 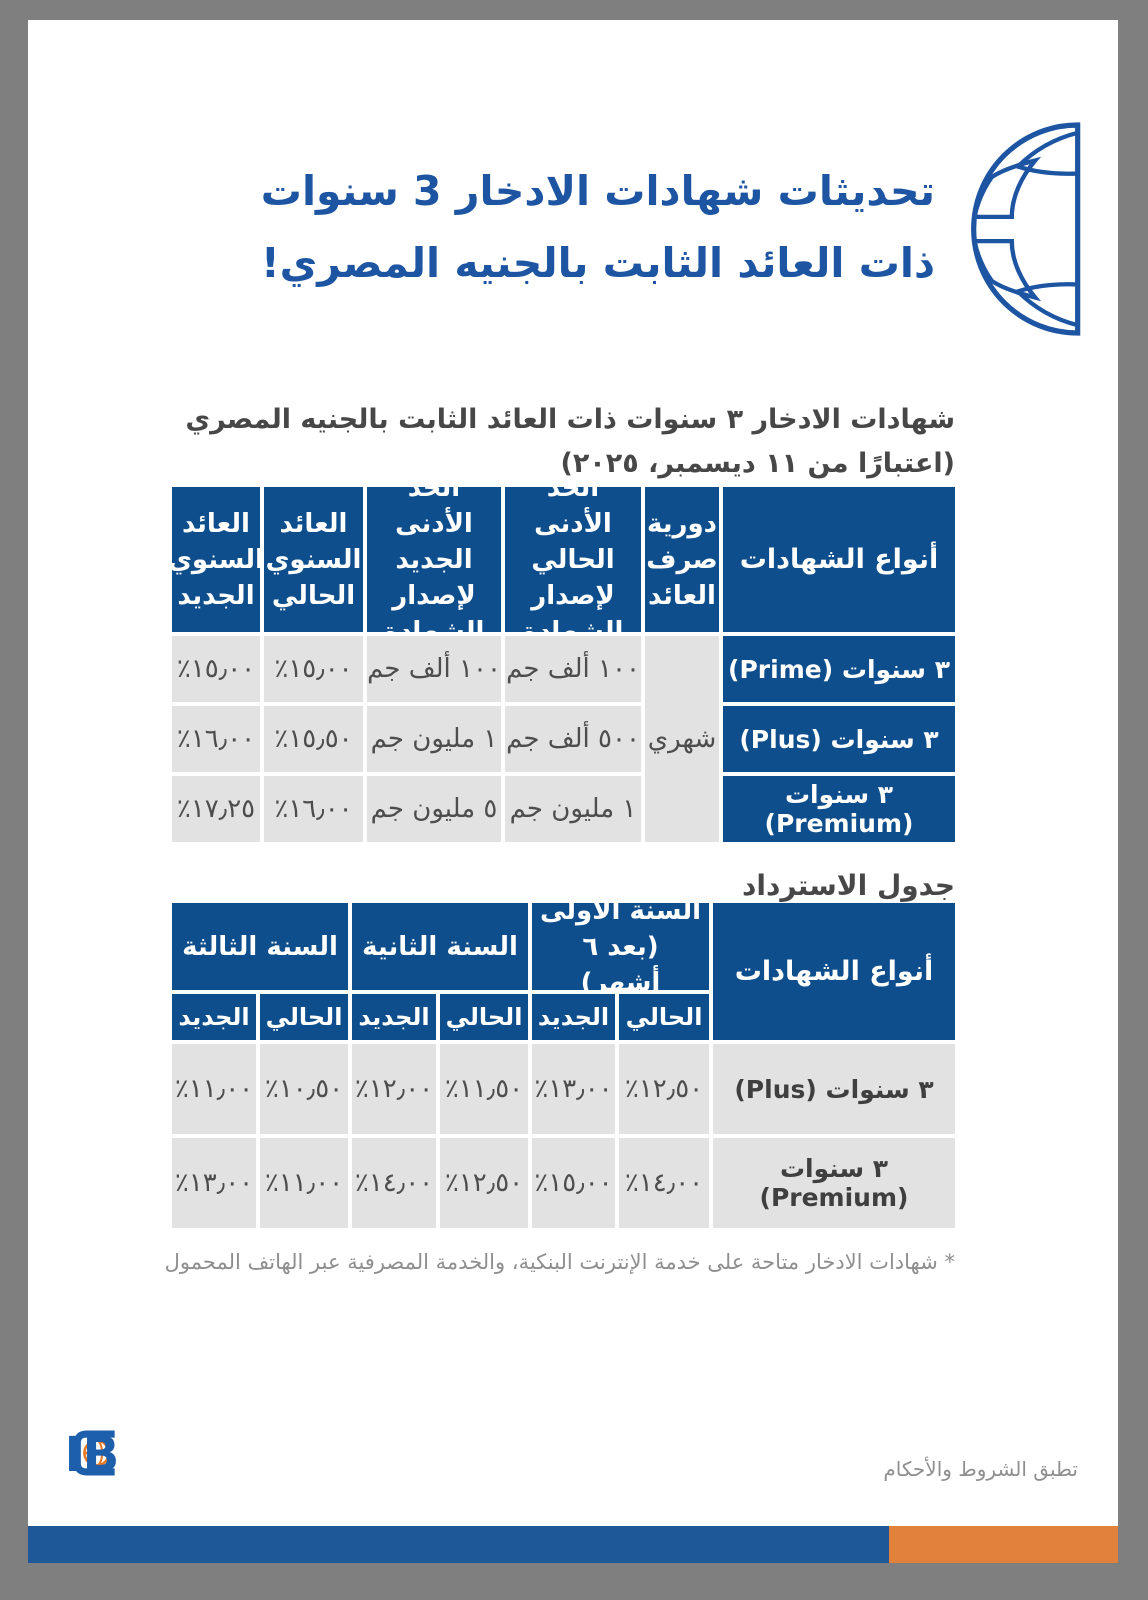 What do you see at coordinates (682, 559) in the screenshot?
I see `header-cell-frequency: دورية صرف العائد` at bounding box center [682, 559].